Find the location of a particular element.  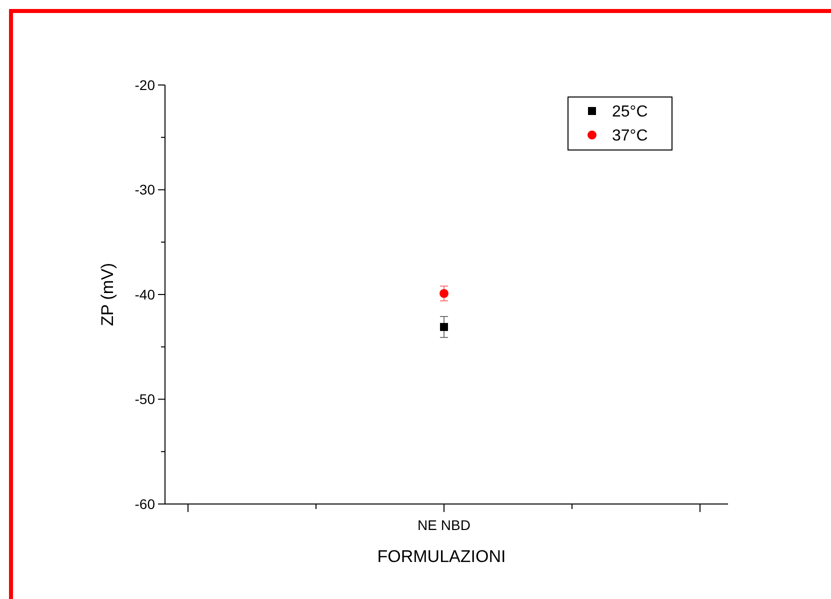

legend-label: 37°C is located at coordinates (630, 136).